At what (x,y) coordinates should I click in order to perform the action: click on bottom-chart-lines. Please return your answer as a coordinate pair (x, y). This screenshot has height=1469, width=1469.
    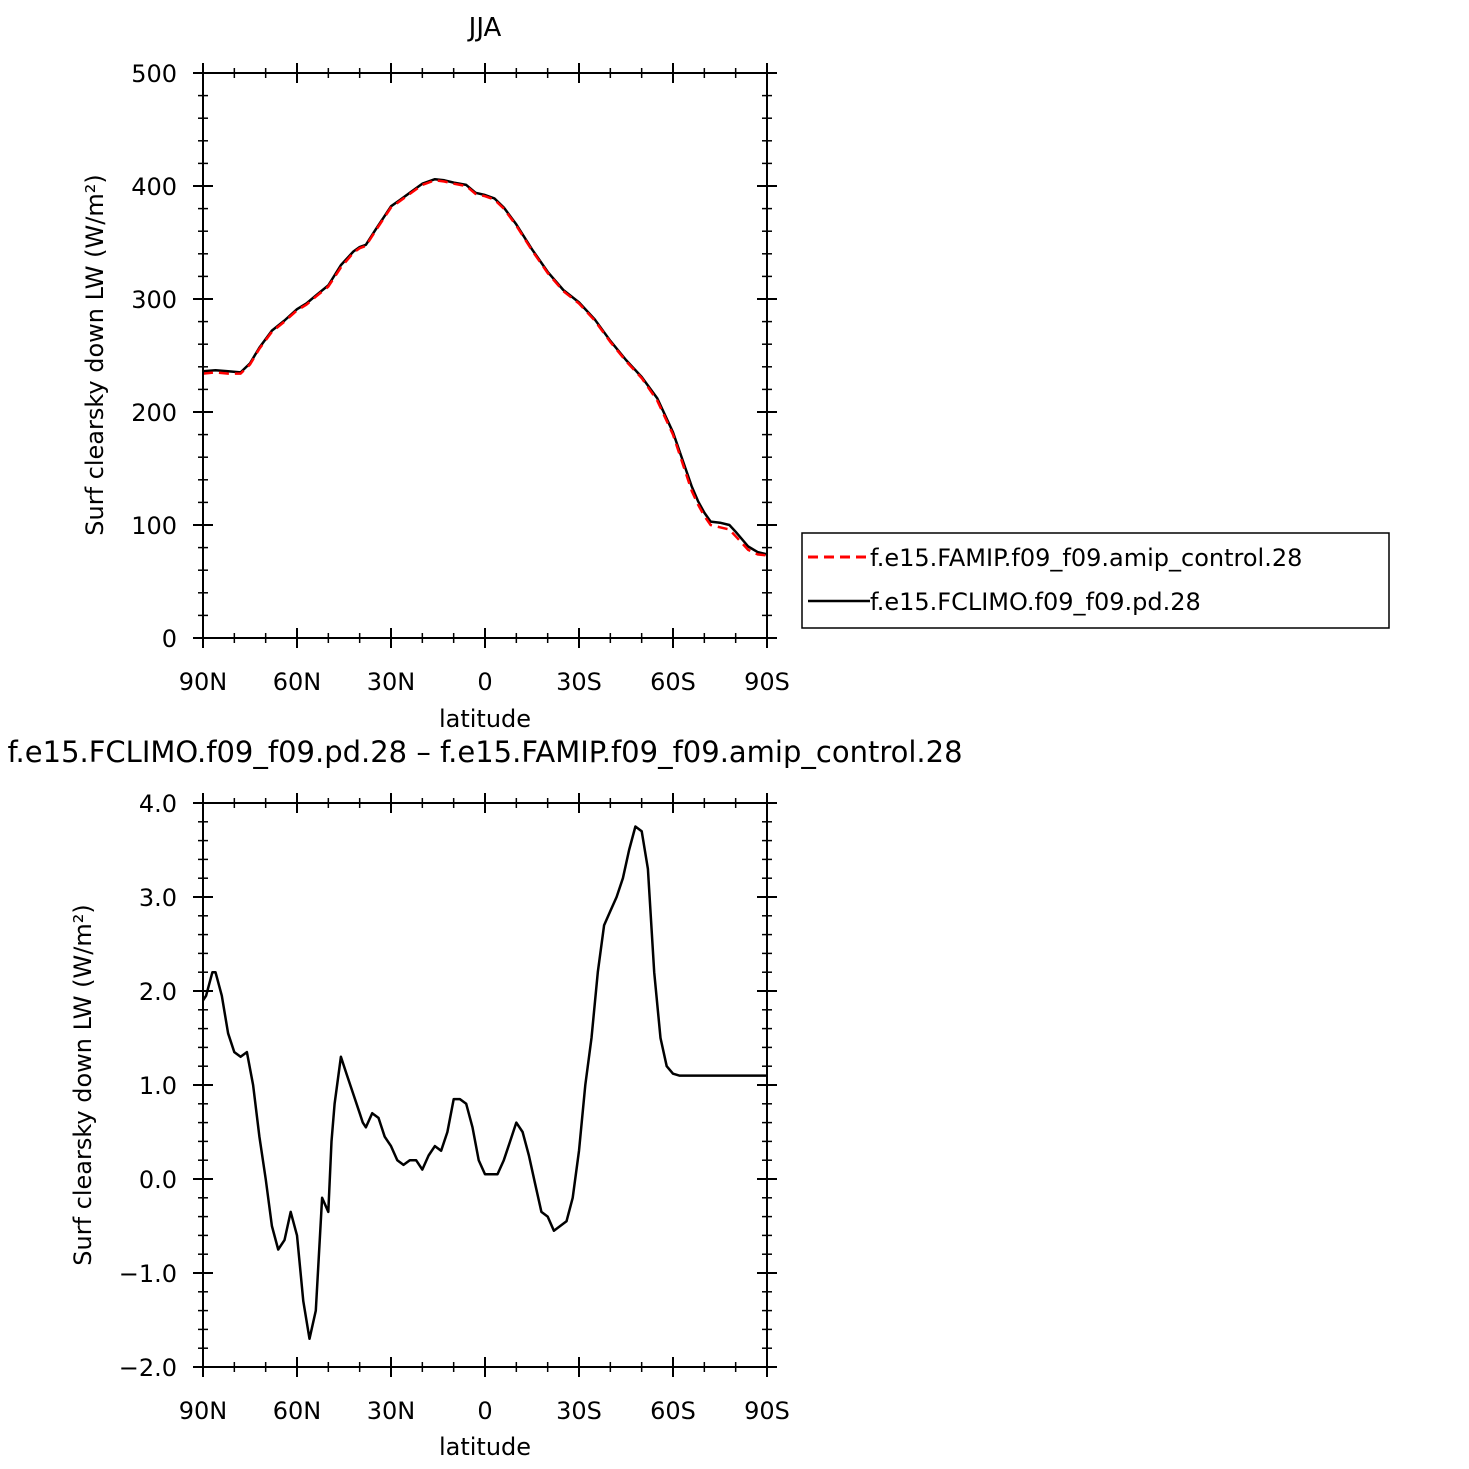
    Looking at the image, I should click on (484, 1083).